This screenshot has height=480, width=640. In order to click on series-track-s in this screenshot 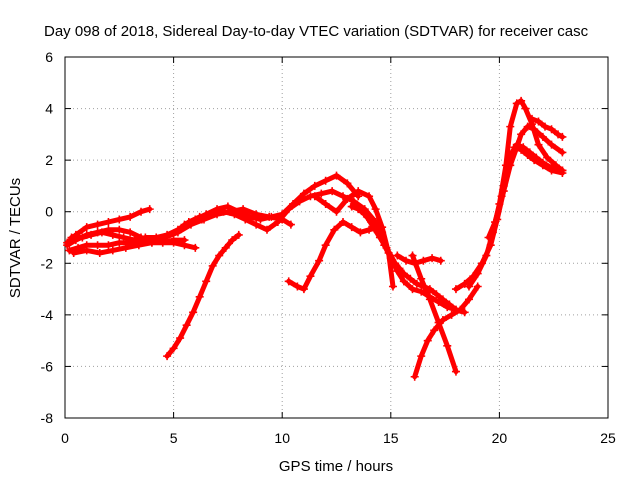, I will do `click(533, 165)`.